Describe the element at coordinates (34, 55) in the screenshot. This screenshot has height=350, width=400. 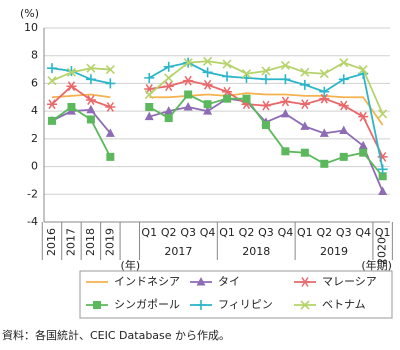
I see `y-tick-label: 8` at that location.